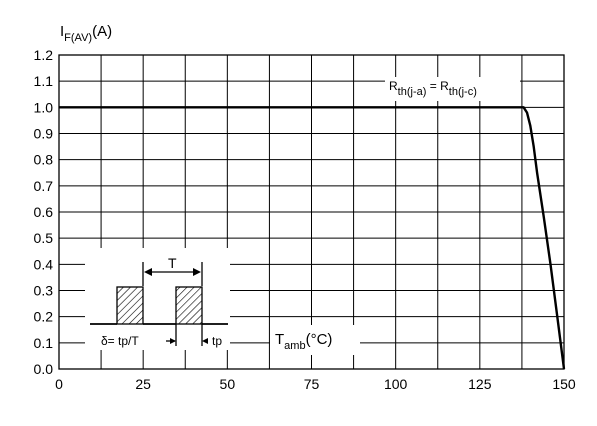 The image size is (597, 426). What do you see at coordinates (228, 384) in the screenshot?
I see `x-tick-label: 50` at bounding box center [228, 384].